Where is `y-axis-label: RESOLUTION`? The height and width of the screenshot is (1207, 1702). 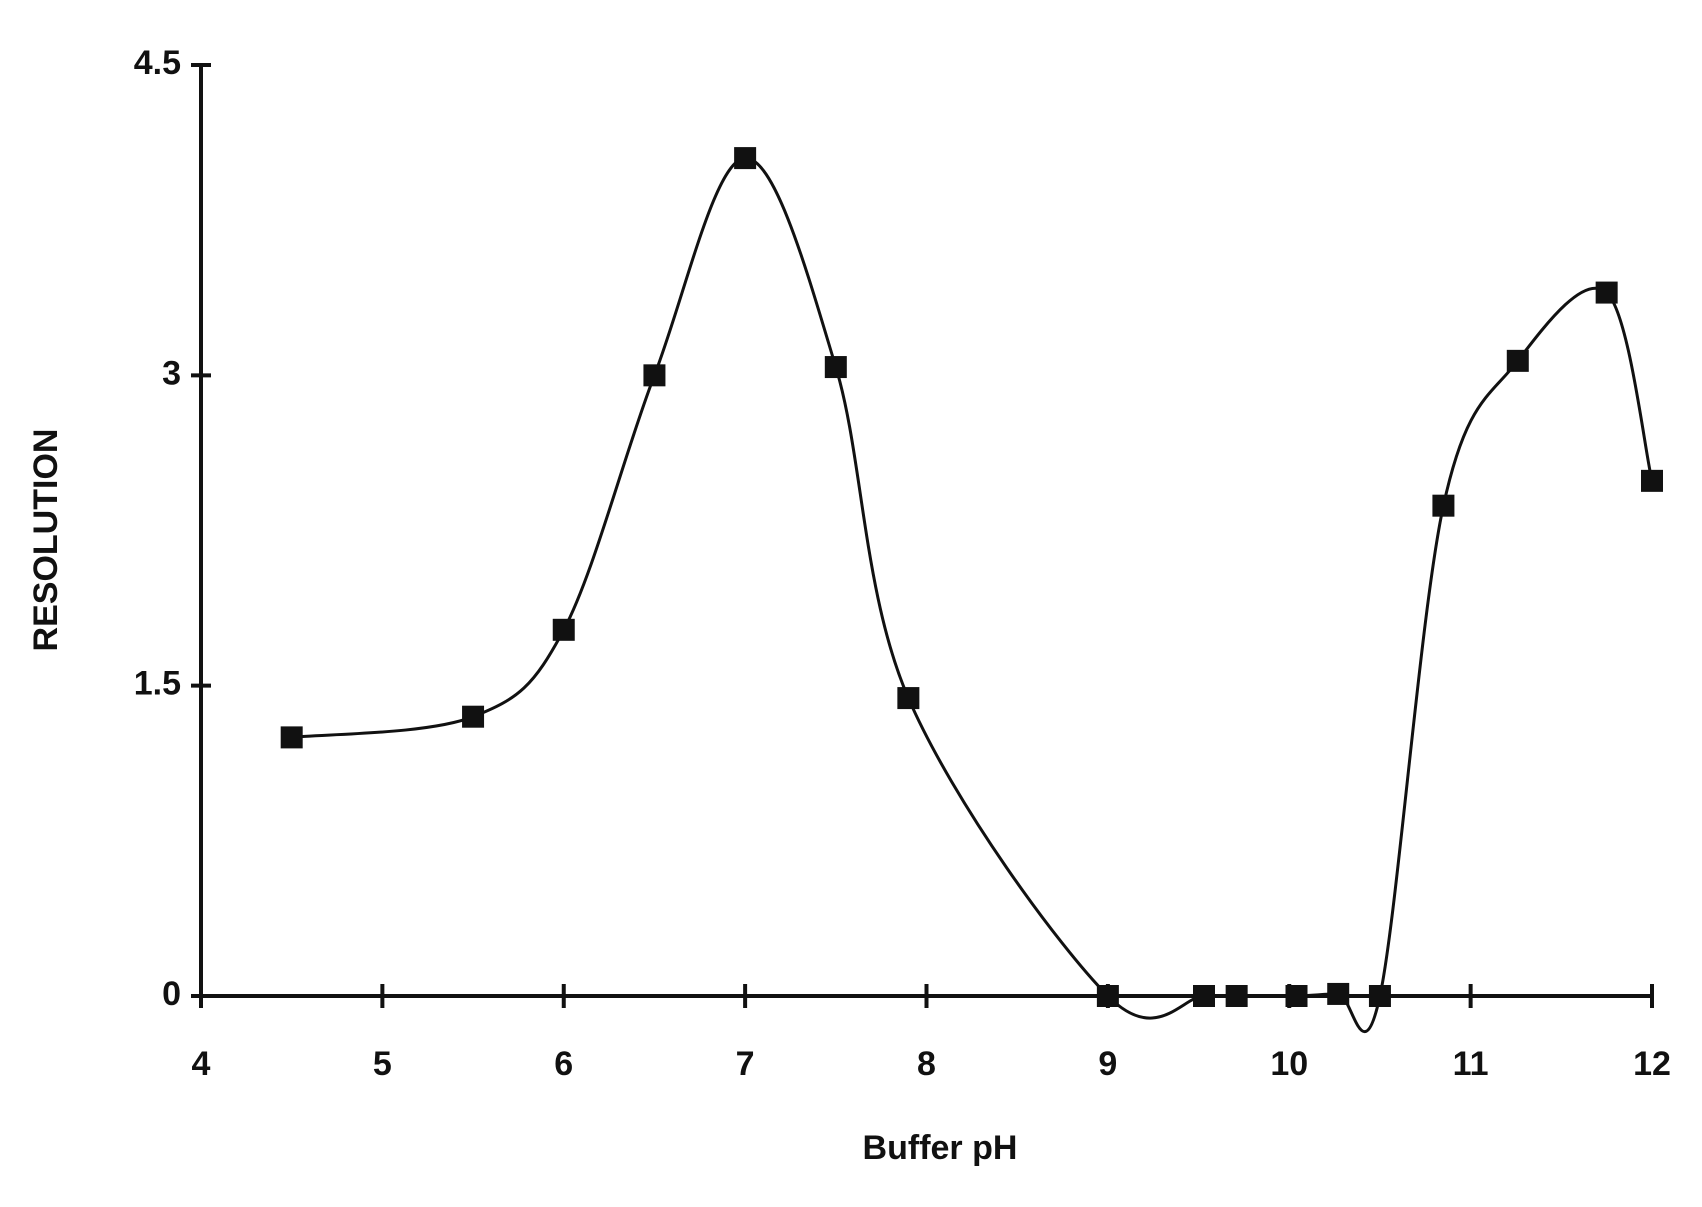 y-axis-label: RESOLUTION is located at coordinates (46, 540).